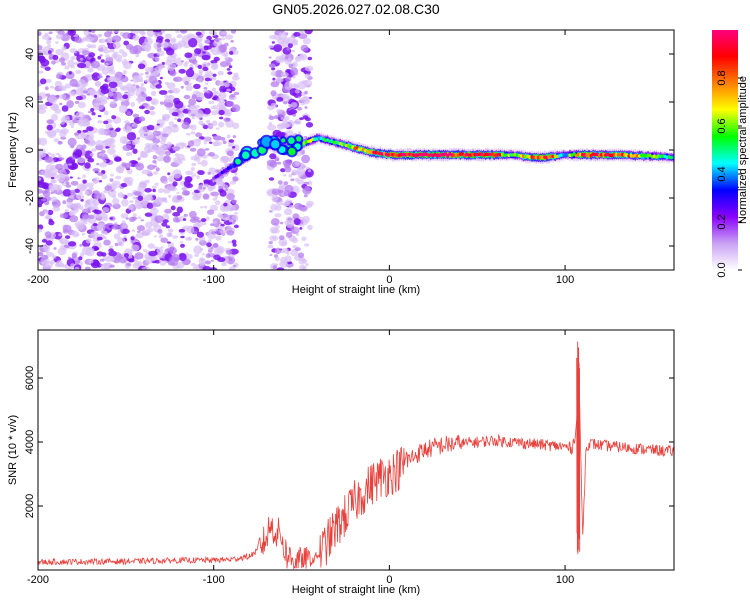 This screenshot has width=750, height=600. Describe the element at coordinates (30, 198) in the screenshot. I see `y-tick-label: -20` at that location.